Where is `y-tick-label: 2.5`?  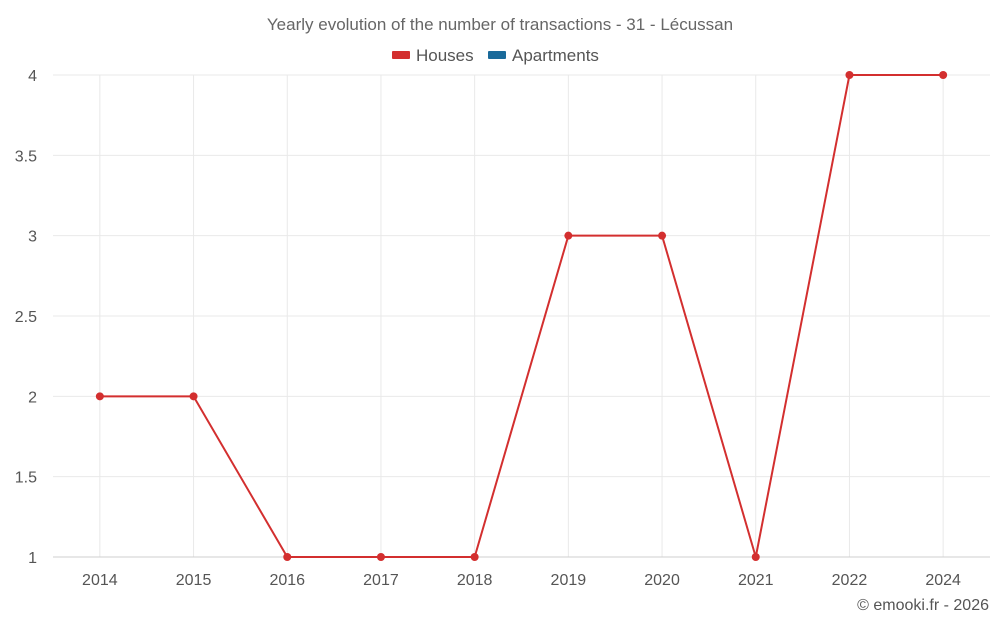 y-tick-label: 2.5 is located at coordinates (26, 317).